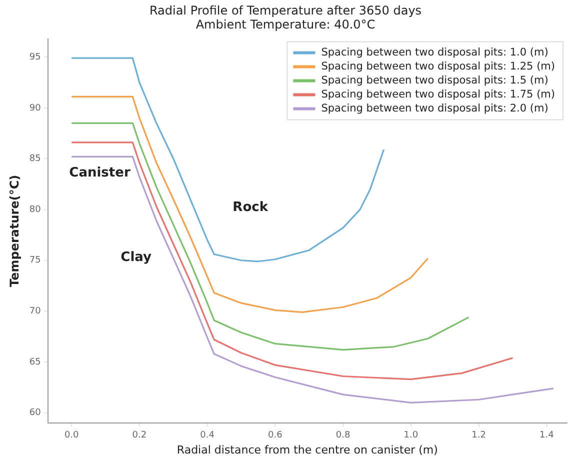 The height and width of the screenshot is (459, 575). What do you see at coordinates (438, 66) in the screenshot?
I see `legend-label: Spacing between two disposal pits: 1.25 (m)` at bounding box center [438, 66].